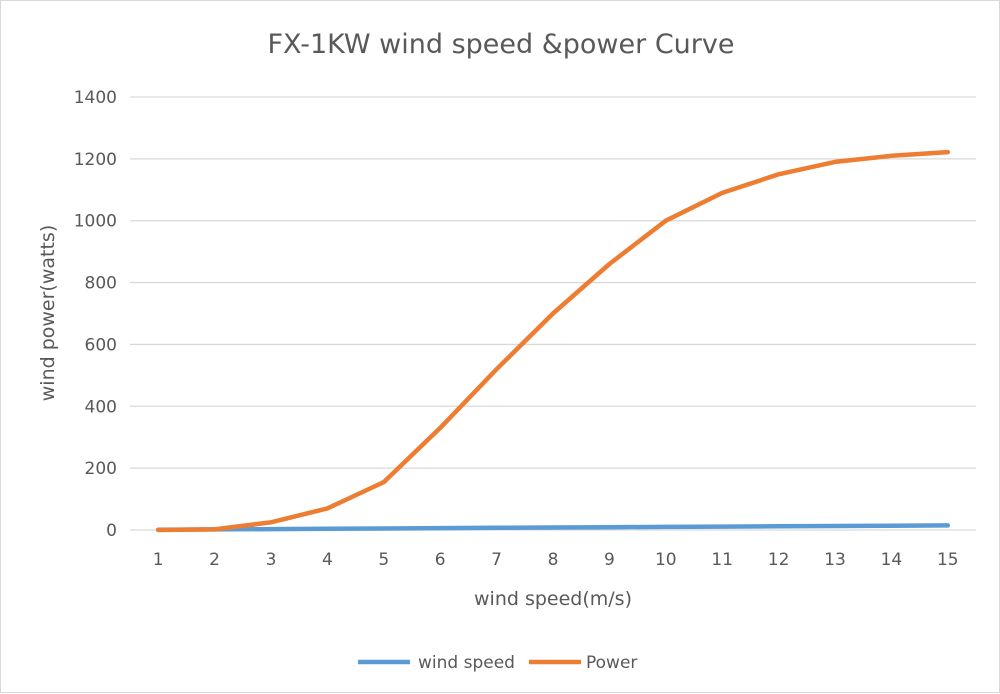 This screenshot has height=694, width=1000. I want to click on x-tick-label: 6, so click(440, 560).